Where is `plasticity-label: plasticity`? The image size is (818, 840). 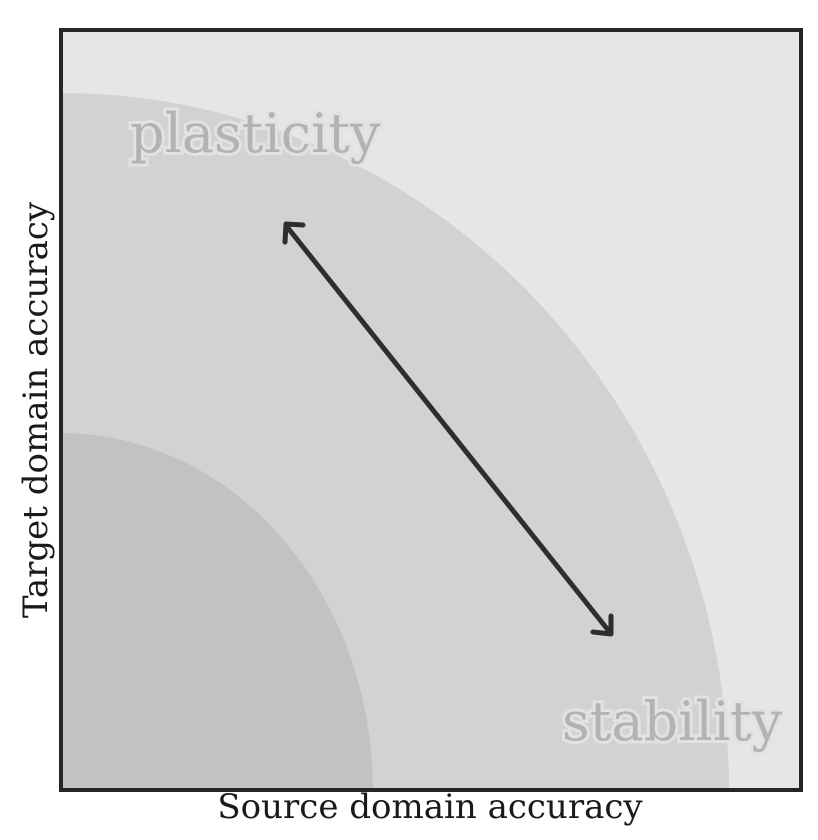 plasticity-label: plasticity is located at coordinates (255, 133).